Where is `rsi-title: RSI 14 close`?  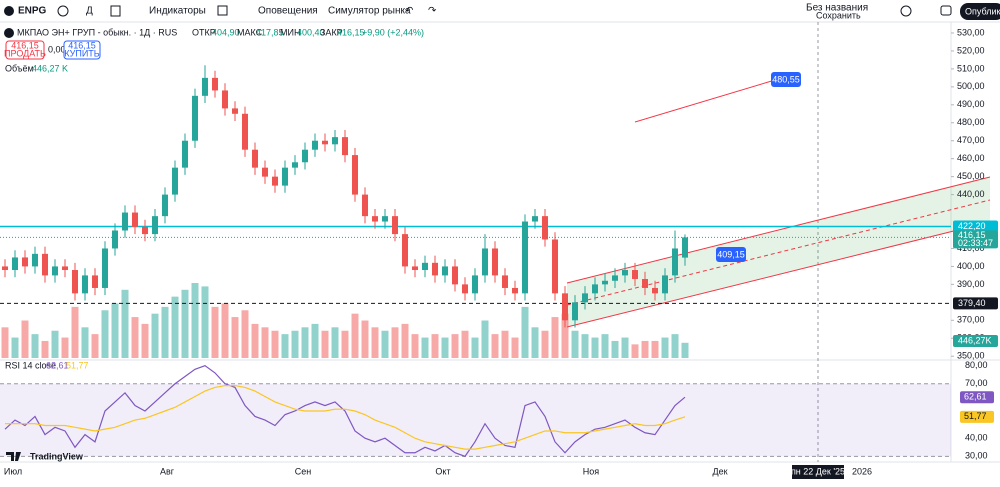
rsi-title: RSI 14 close is located at coordinates (30, 365).